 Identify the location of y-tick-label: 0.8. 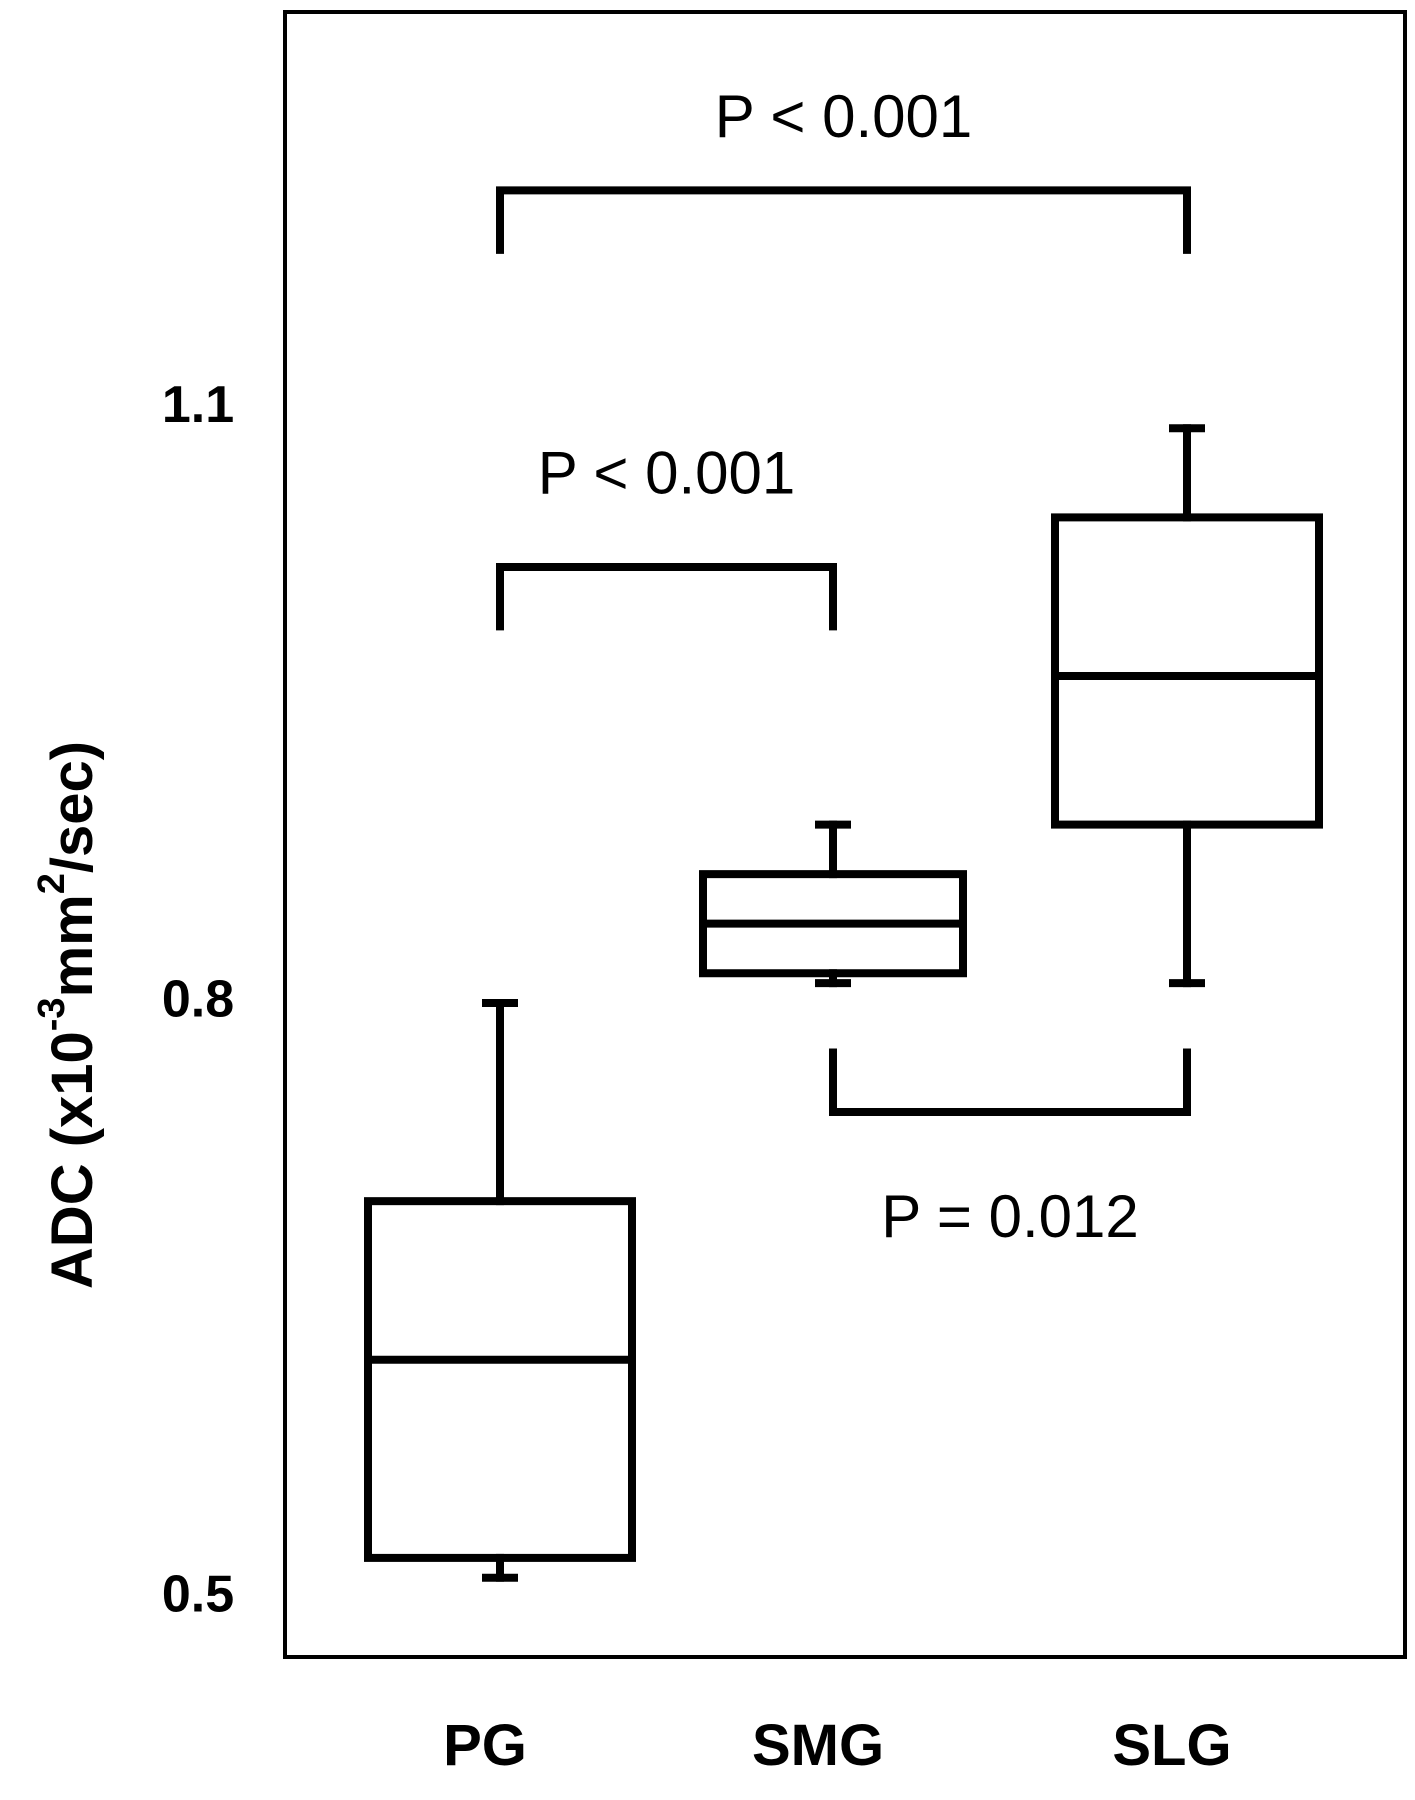
(198, 1000).